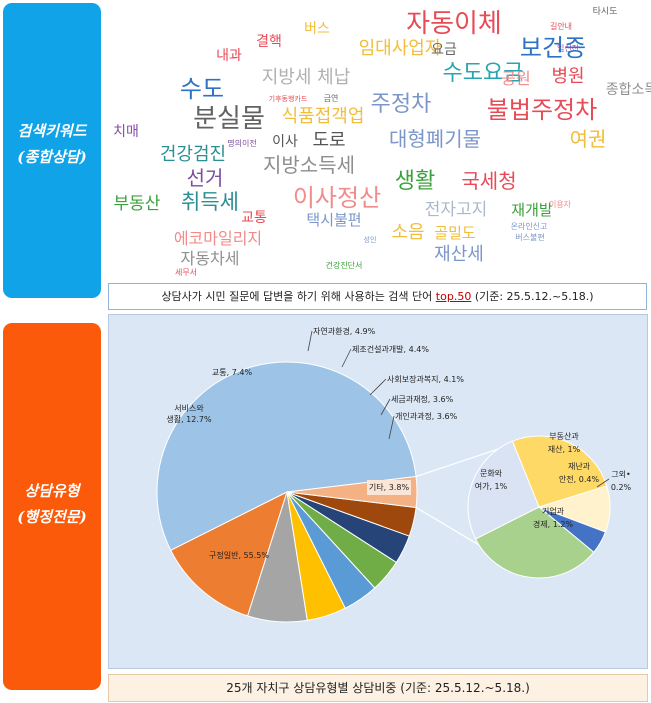  What do you see at coordinates (567, 76) in the screenshot?
I see `word-cloud-word: 병원` at bounding box center [567, 76].